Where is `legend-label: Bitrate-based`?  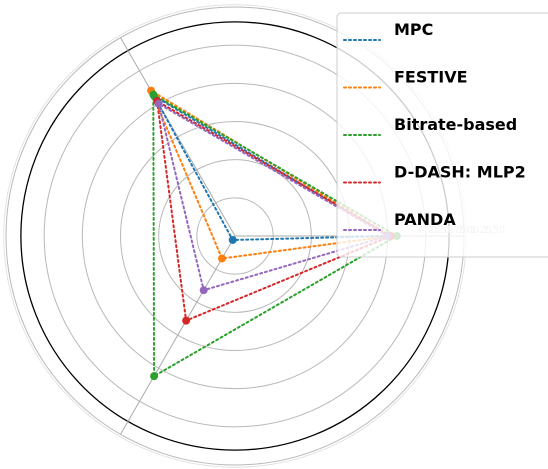 legend-label: Bitrate-based is located at coordinates (455, 124).